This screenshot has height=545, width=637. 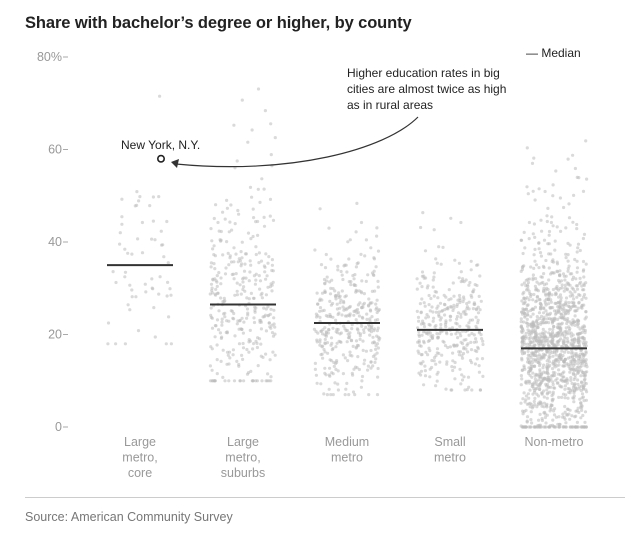 What do you see at coordinates (175, 163) in the screenshot?
I see `annotation-arrowhead` at bounding box center [175, 163].